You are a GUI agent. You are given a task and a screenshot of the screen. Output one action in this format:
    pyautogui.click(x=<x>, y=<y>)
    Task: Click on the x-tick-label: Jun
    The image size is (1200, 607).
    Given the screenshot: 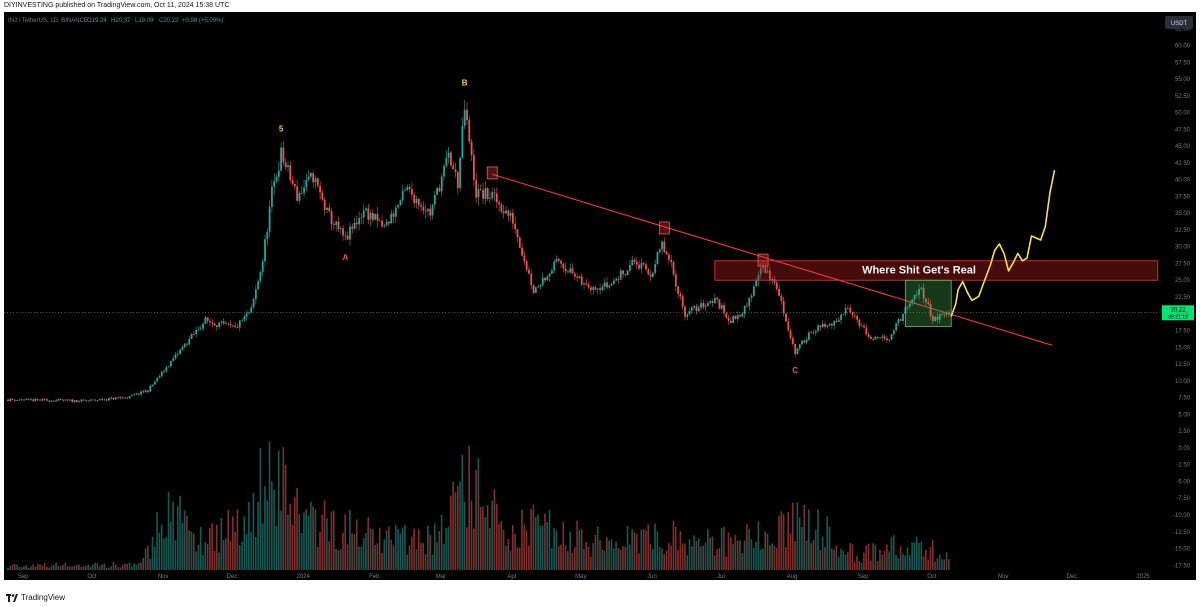 What is the action you would take?
    pyautogui.click(x=652, y=577)
    